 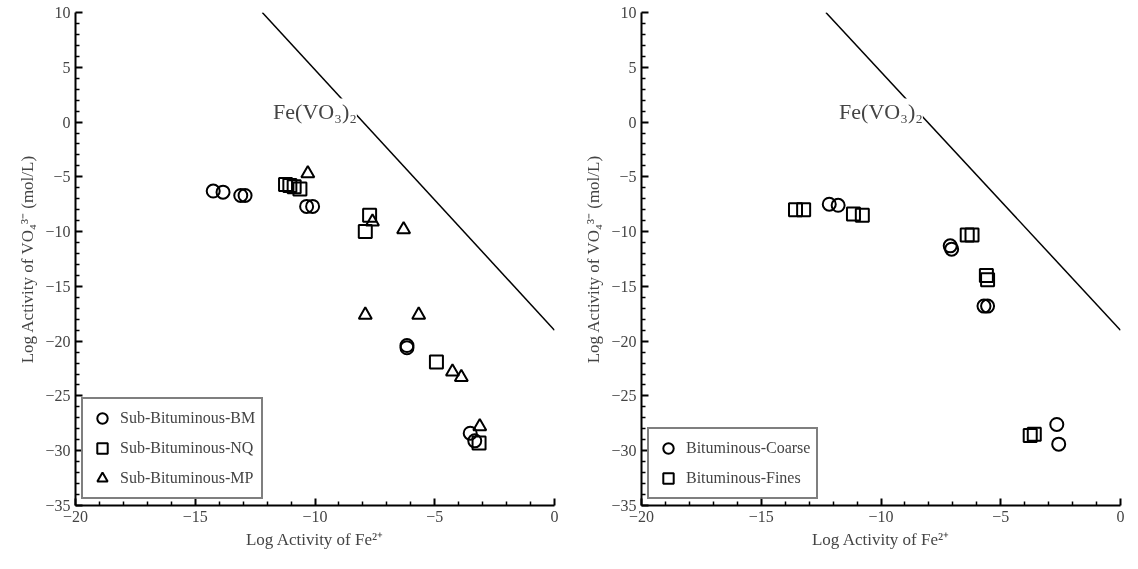 I want to click on legend-label: Sub-Bituminous-NQ, so click(x=187, y=448).